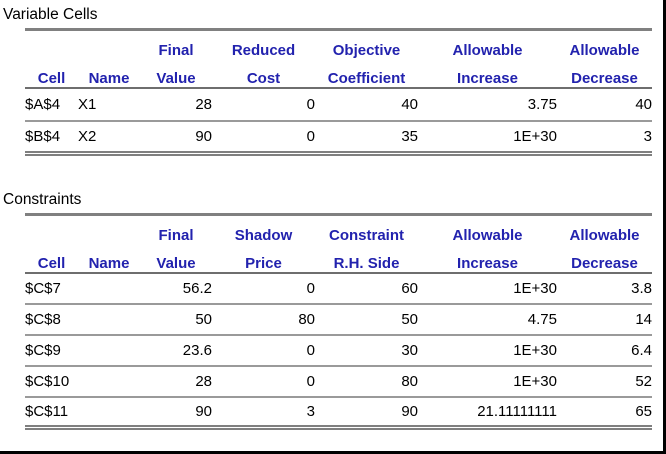  Describe the element at coordinates (50, 14) in the screenshot. I see `section-title-variable-cells: Variable Cells` at that location.